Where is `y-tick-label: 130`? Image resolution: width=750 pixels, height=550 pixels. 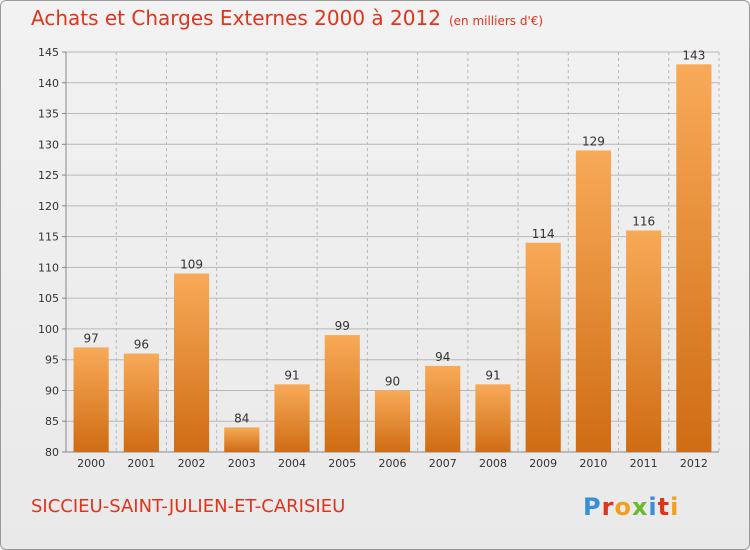 y-tick-label: 130 is located at coordinates (48, 144).